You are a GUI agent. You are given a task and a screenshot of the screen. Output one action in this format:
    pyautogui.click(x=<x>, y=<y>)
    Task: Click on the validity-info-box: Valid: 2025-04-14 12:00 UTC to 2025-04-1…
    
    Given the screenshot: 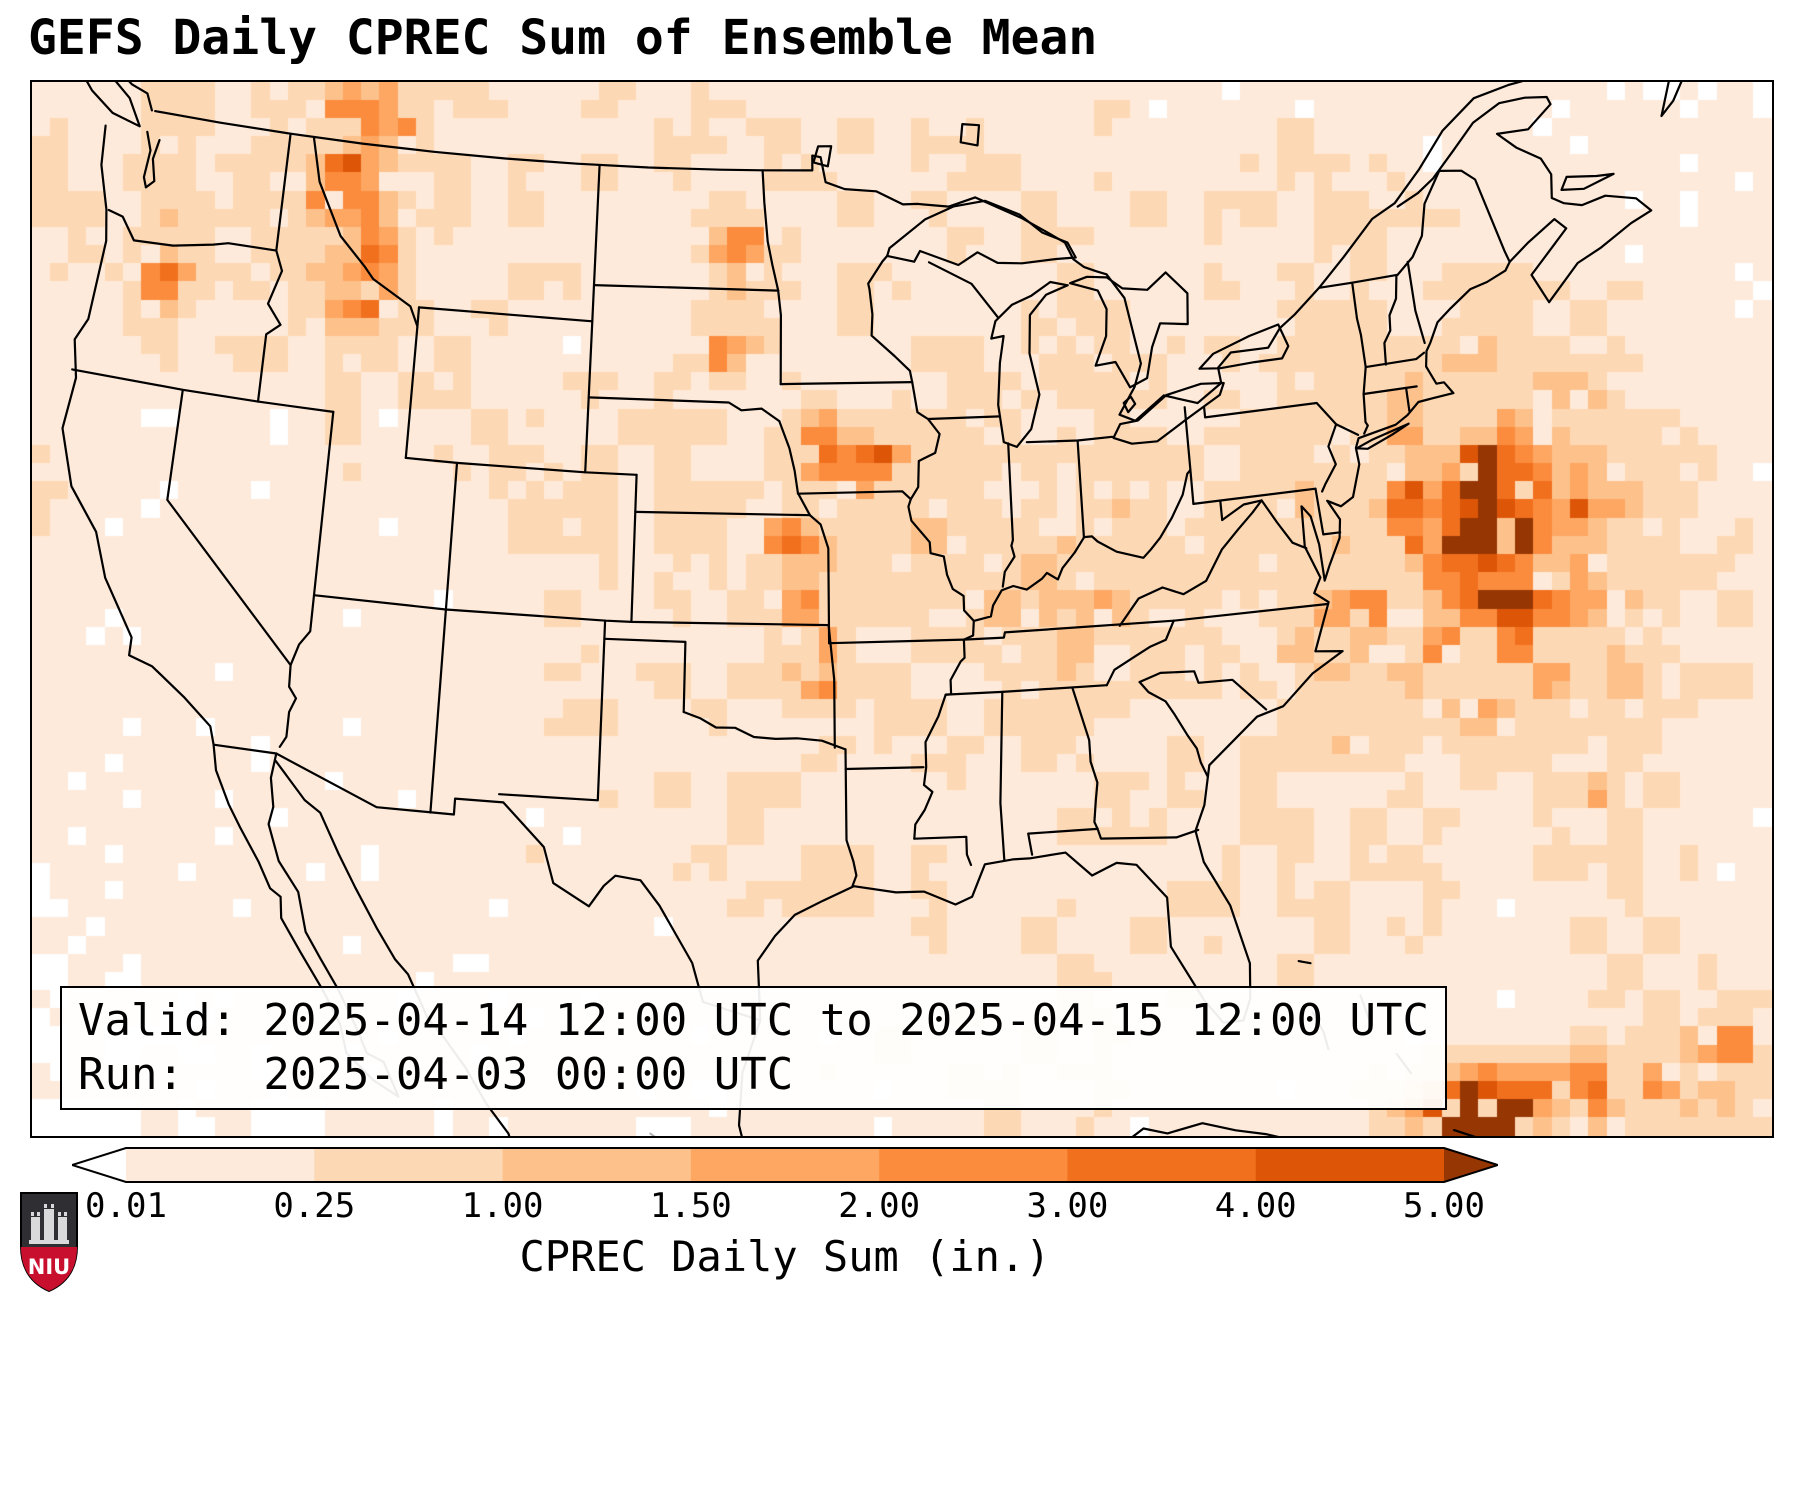 What is the action you would take?
    pyautogui.click(x=754, y=1048)
    